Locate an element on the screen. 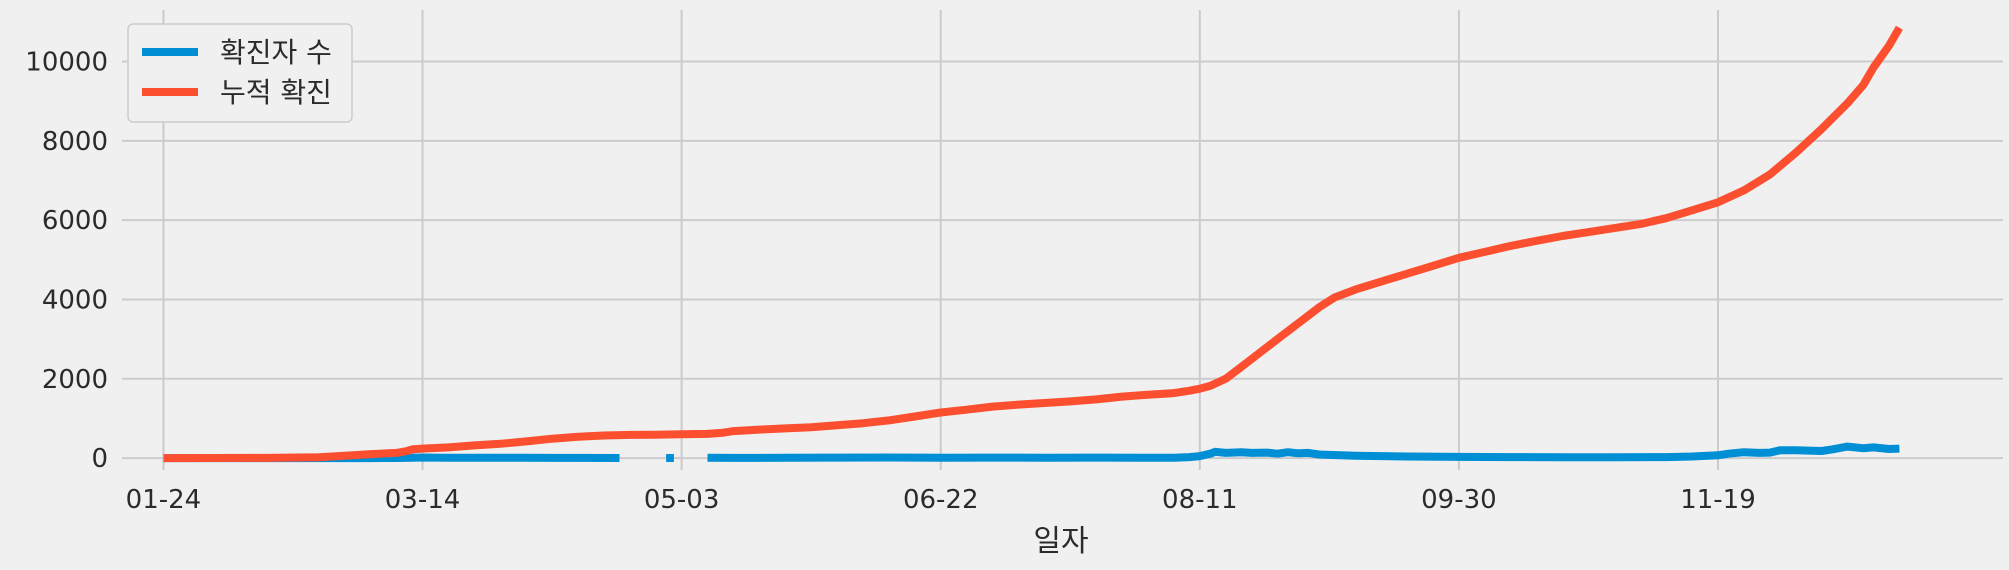  y-tick-labels: 0 2000 4000 6000 8000 10000 is located at coordinates (66, 261).